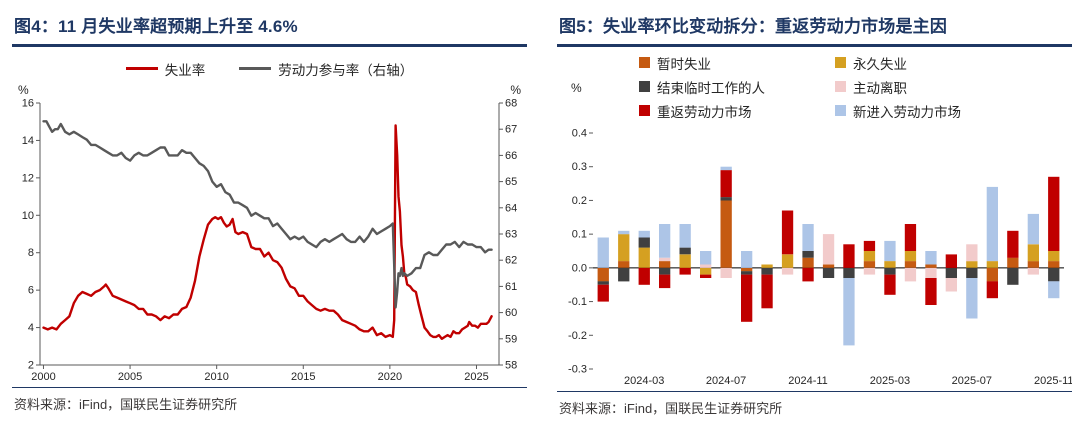  I want to click on svg-text: -0.1, so click(577, 302).